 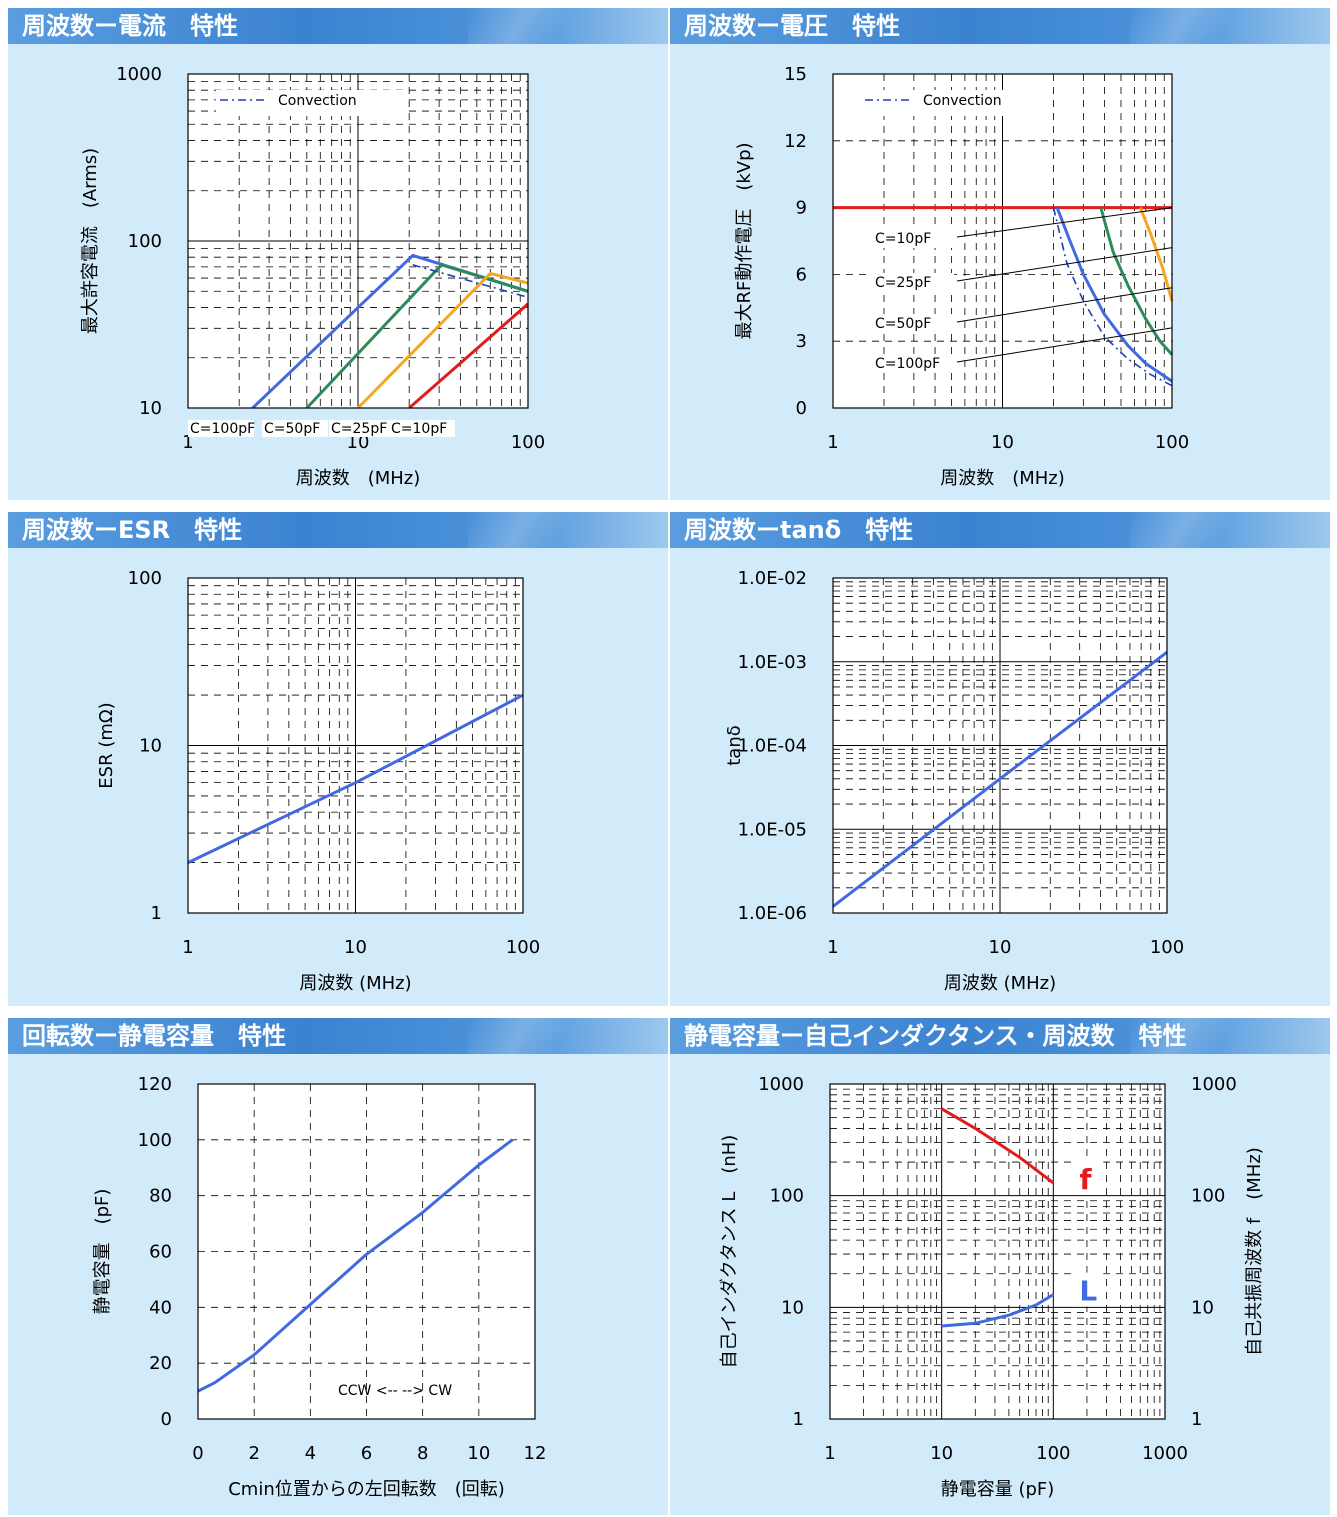 What do you see at coordinates (1088, 1291) in the screenshot?
I see `series-label: L` at bounding box center [1088, 1291].